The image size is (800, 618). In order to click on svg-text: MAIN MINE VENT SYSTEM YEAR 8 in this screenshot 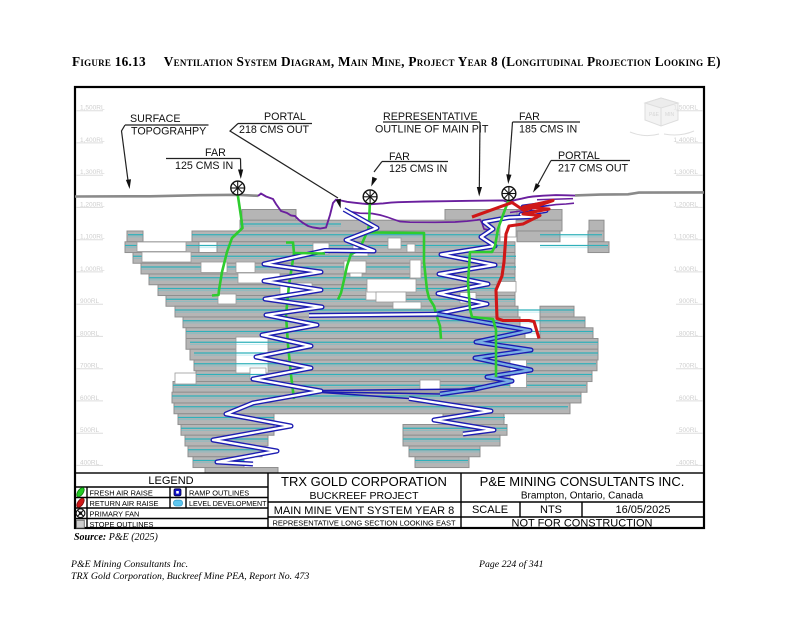, I will do `click(364, 511)`.